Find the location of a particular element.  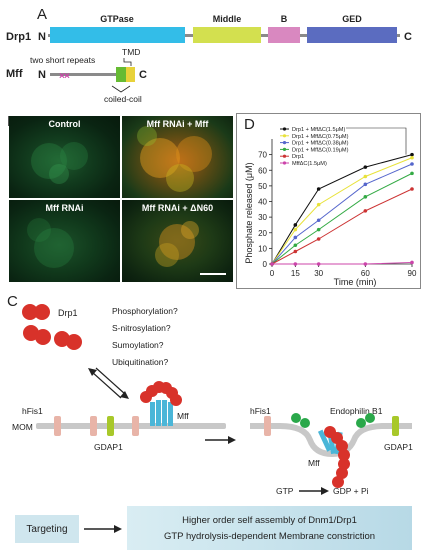

gdap1-left is located at coordinates (110, 426).